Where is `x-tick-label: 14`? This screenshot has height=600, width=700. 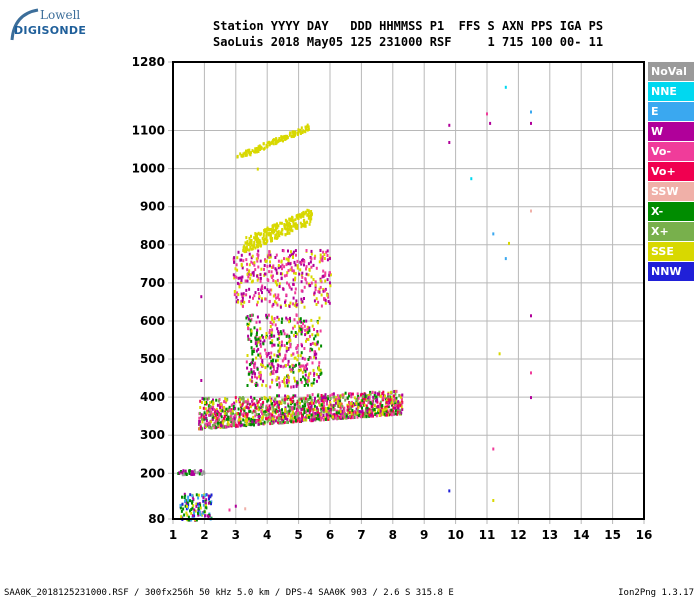
x-tick-label: 14 is located at coordinates (581, 535).